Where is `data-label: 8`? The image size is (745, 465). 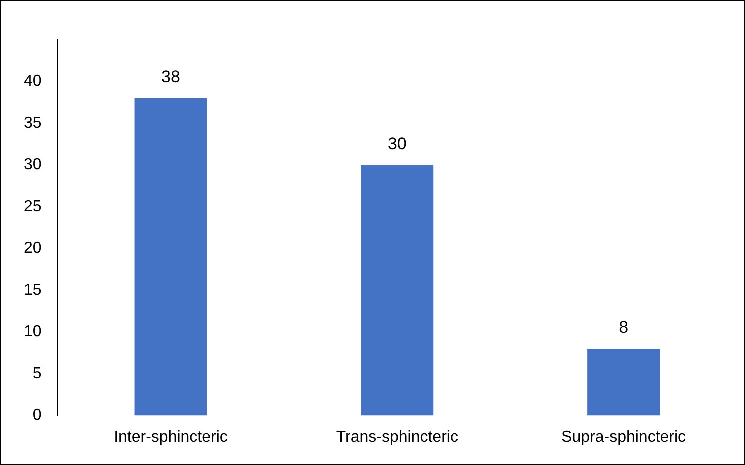 data-label: 8 is located at coordinates (624, 328).